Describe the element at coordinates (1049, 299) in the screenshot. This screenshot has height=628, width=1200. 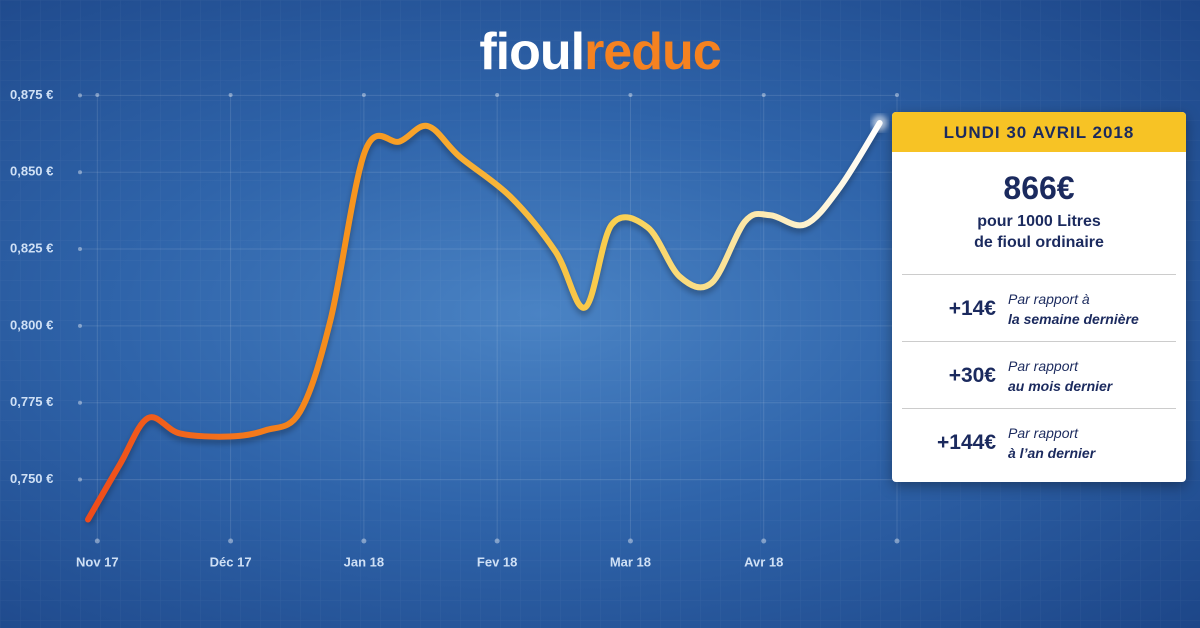
I see `note-line: Par rapport à` at that location.